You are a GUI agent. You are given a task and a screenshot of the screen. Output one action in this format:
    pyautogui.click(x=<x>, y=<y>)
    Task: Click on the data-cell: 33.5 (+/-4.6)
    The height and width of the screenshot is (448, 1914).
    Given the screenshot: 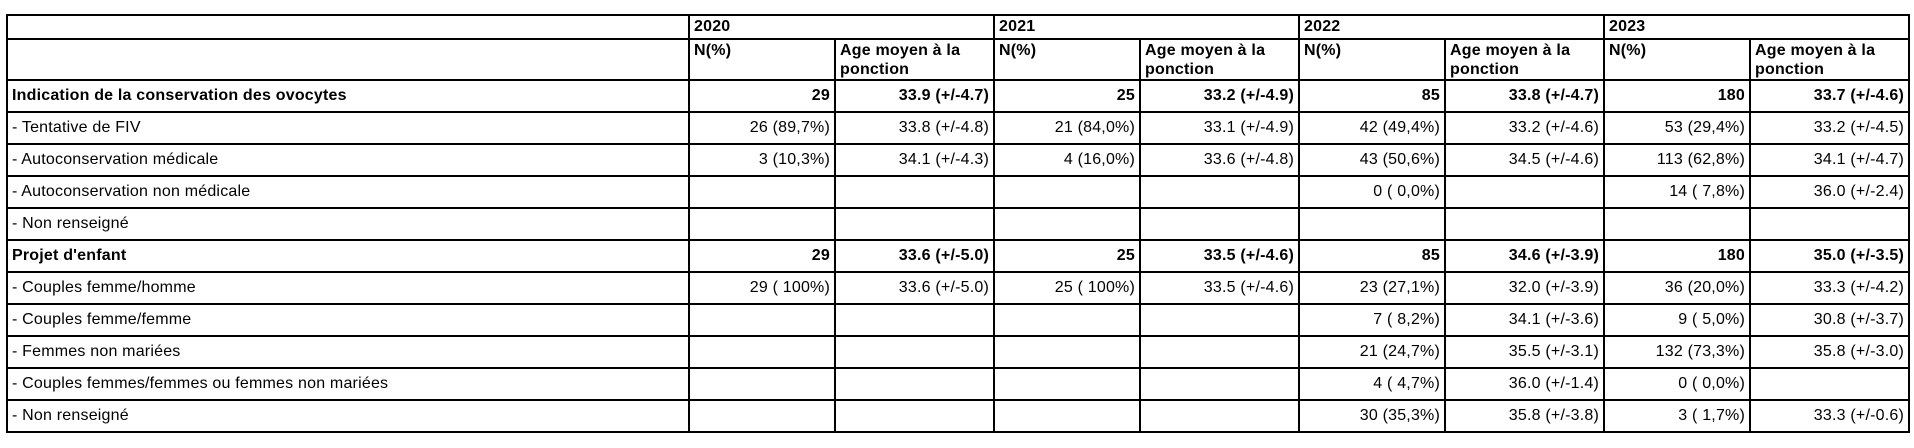 What is the action you would take?
    pyautogui.click(x=1219, y=288)
    